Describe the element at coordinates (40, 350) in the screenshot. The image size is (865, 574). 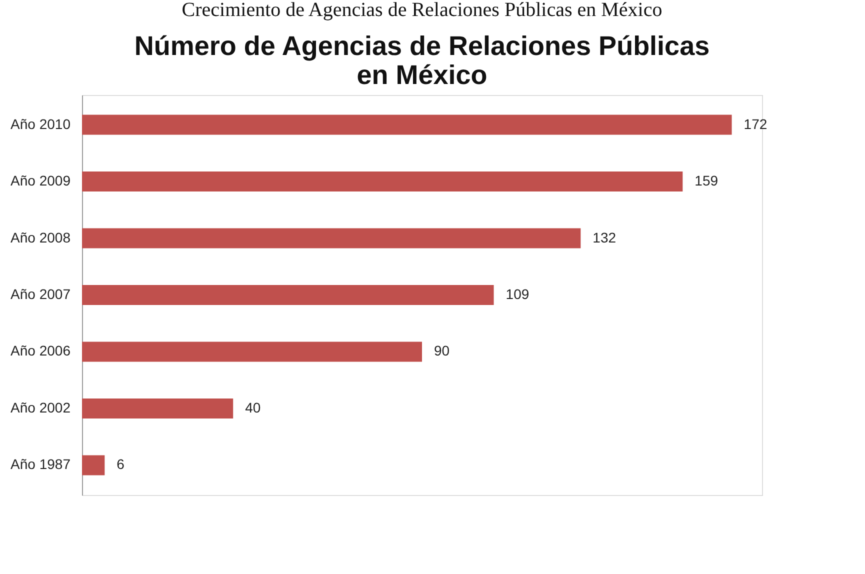
I see `y-tick-label: Año 2006` at that location.